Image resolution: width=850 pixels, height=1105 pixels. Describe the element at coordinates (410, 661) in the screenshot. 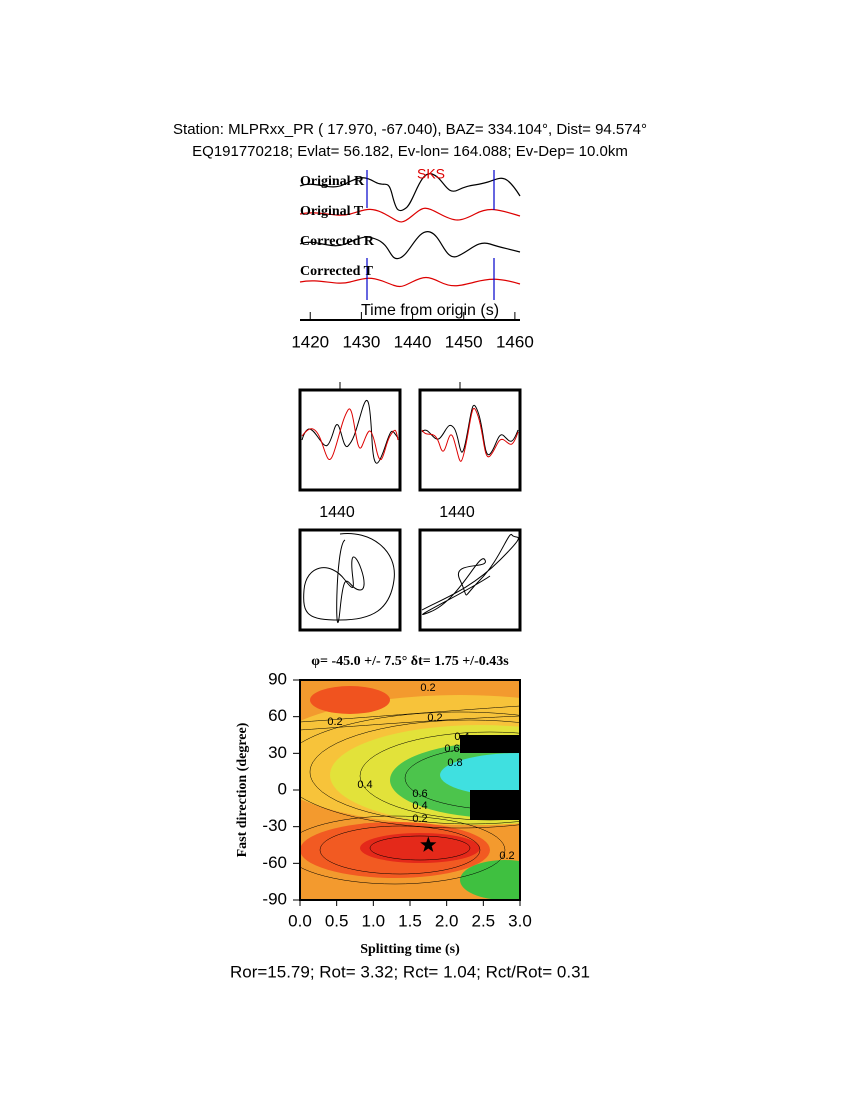

I see `grid-title: φ= -45.0 +/- 7.5° δt= 1.75 +/-0.43s` at that location.